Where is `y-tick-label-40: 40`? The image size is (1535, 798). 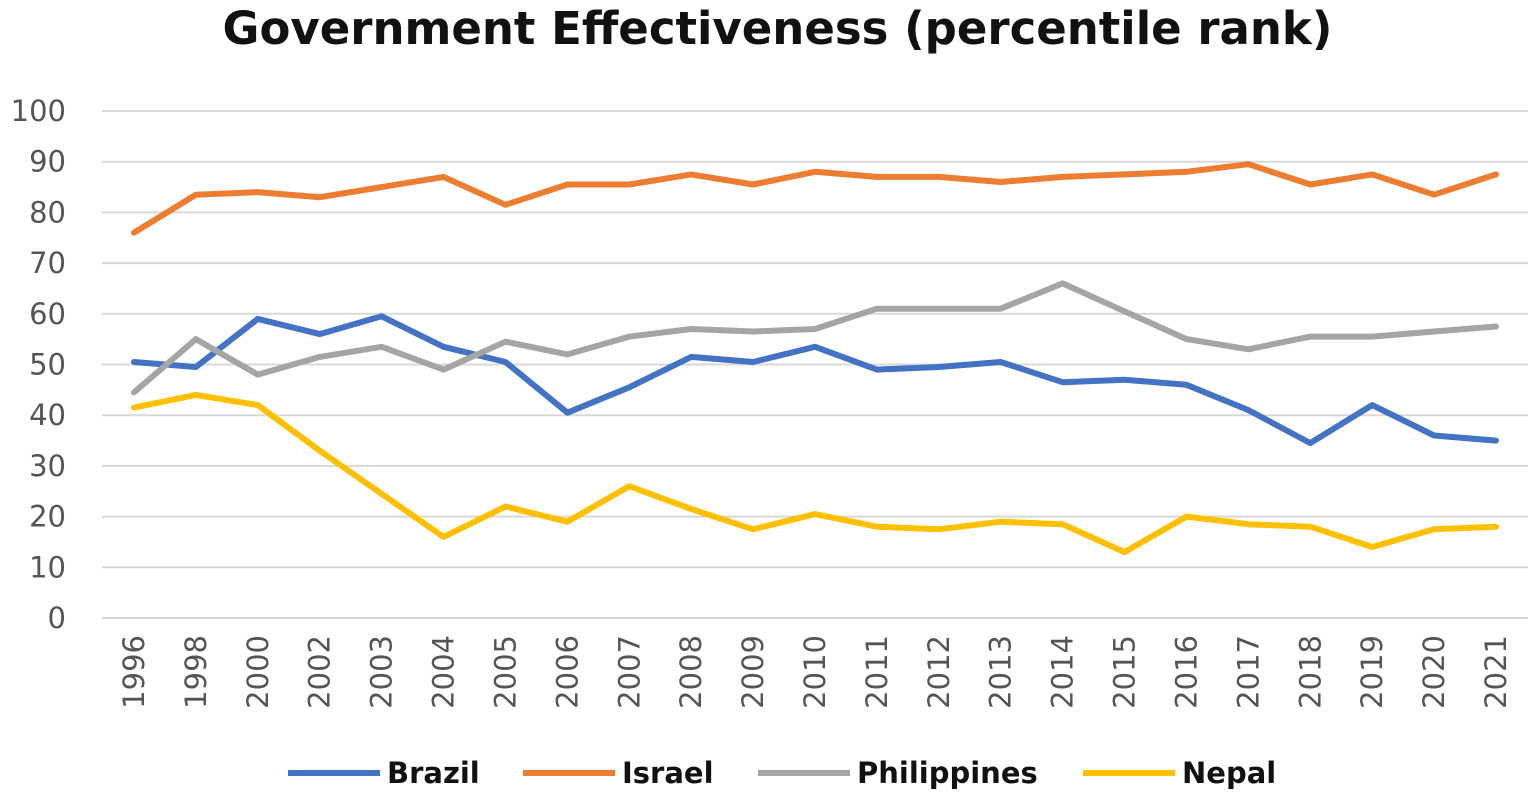 y-tick-label-40: 40 is located at coordinates (47, 415).